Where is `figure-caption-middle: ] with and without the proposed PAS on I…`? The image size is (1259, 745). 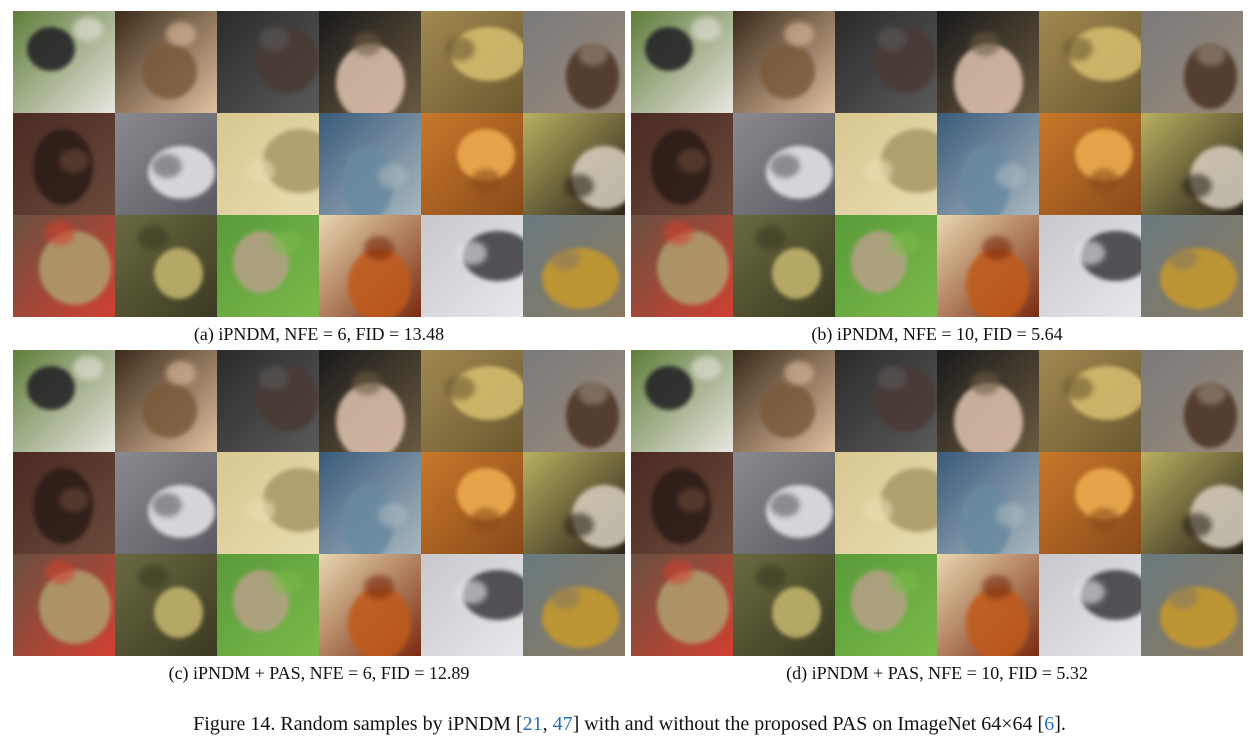 figure-caption-middle: ] with and without the proposed PAS on I… is located at coordinates (808, 724).